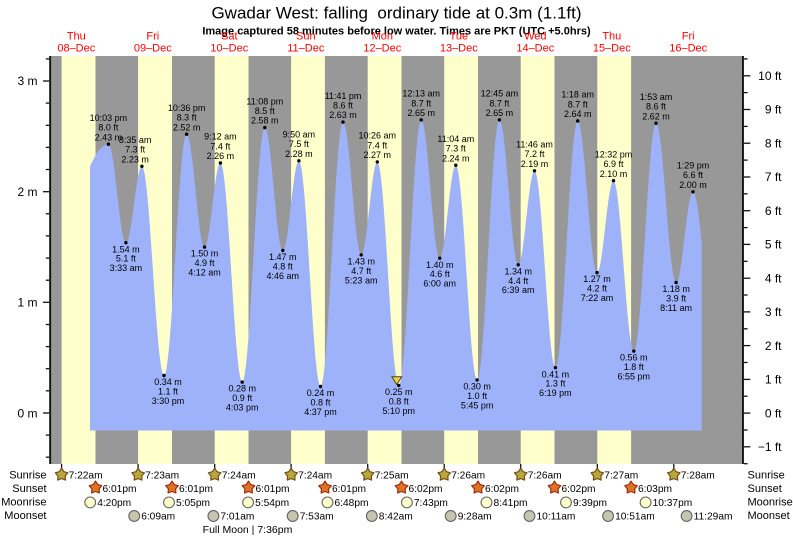 The height and width of the screenshot is (543, 793). Describe the element at coordinates (205, 254) in the screenshot. I see `svg-text: 1.50 m` at that location.